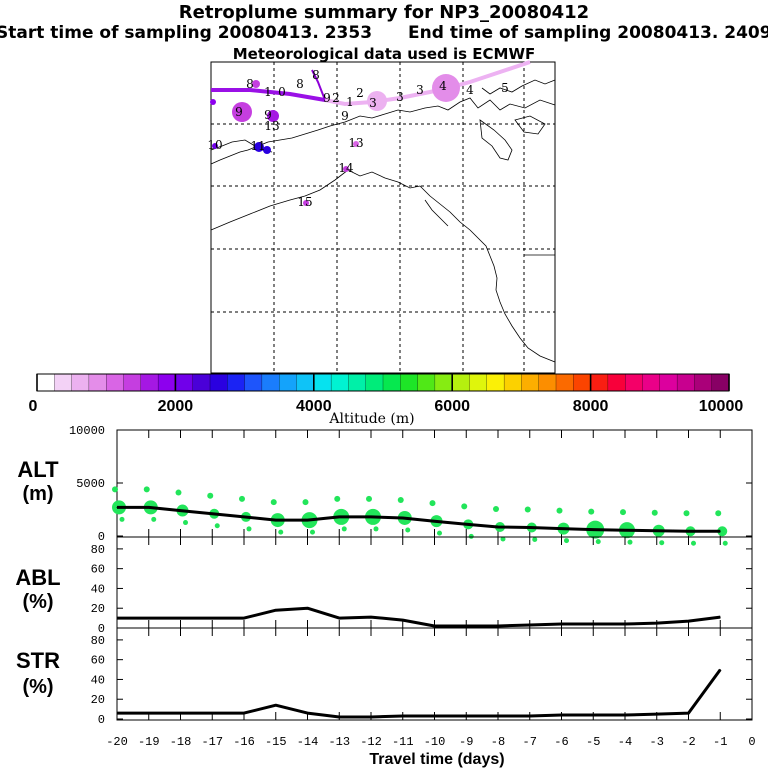 The height and width of the screenshot is (768, 768). What do you see at coordinates (308, 742) in the screenshot?
I see `x-tick-label: -14` at bounding box center [308, 742].